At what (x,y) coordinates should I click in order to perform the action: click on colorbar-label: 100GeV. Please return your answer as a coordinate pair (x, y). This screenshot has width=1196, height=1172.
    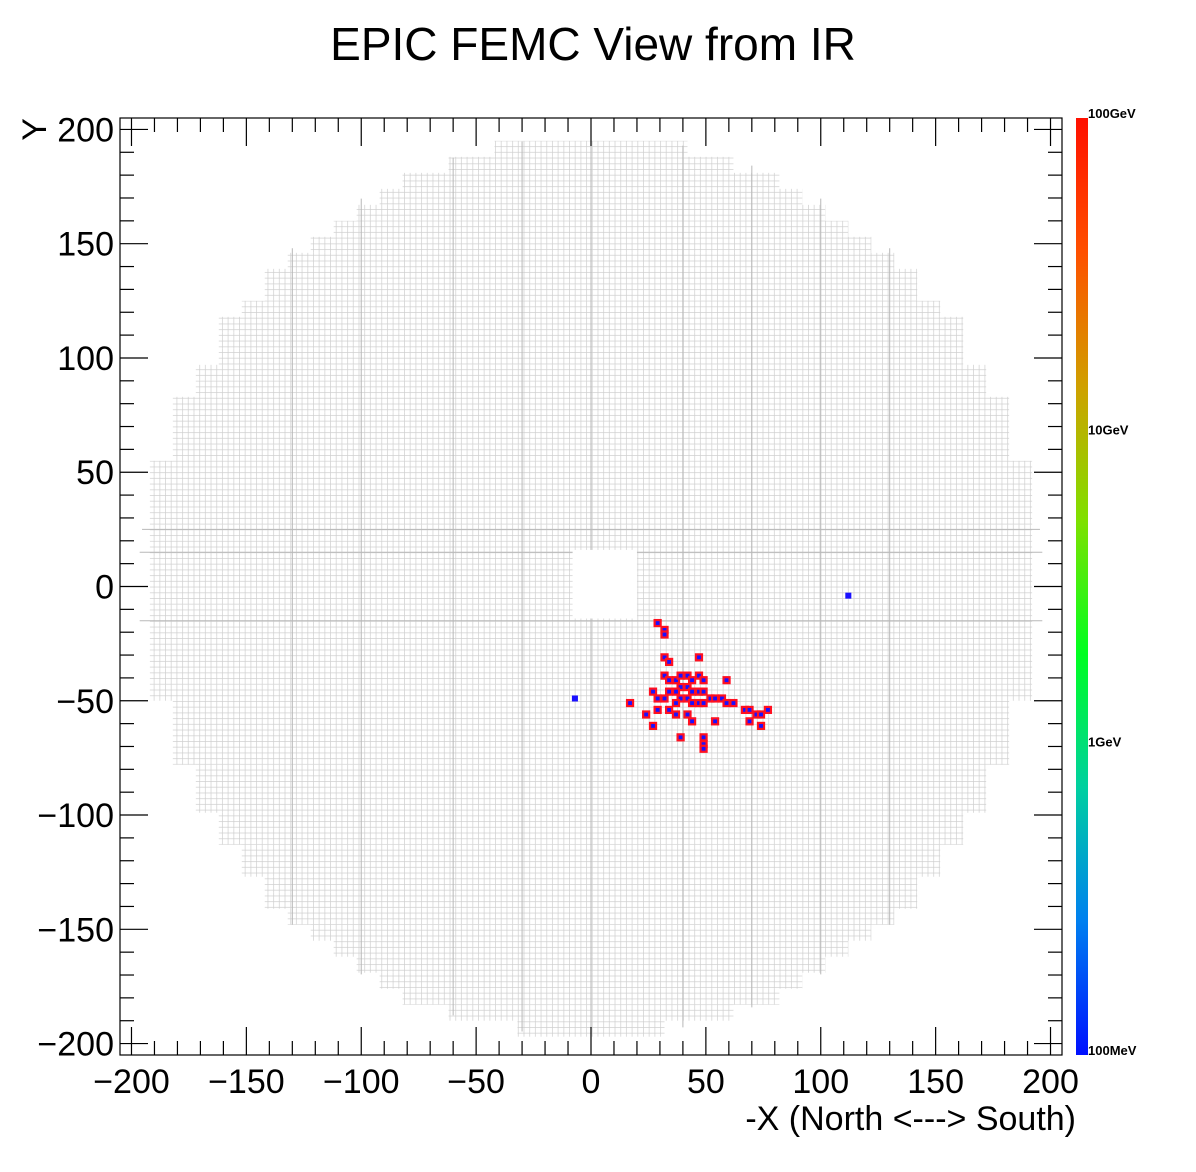
    Looking at the image, I should click on (1112, 113).